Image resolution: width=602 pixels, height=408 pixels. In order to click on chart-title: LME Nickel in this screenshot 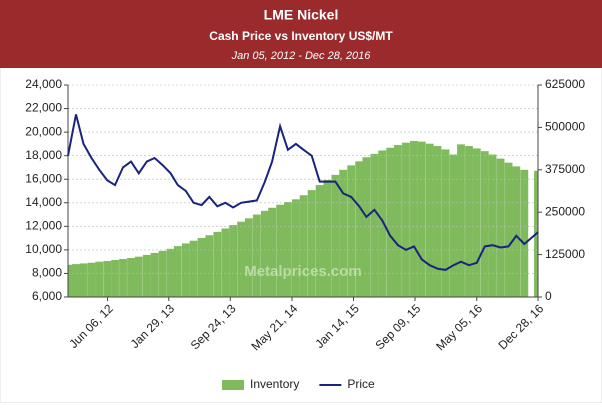, I will do `click(301, 15)`.